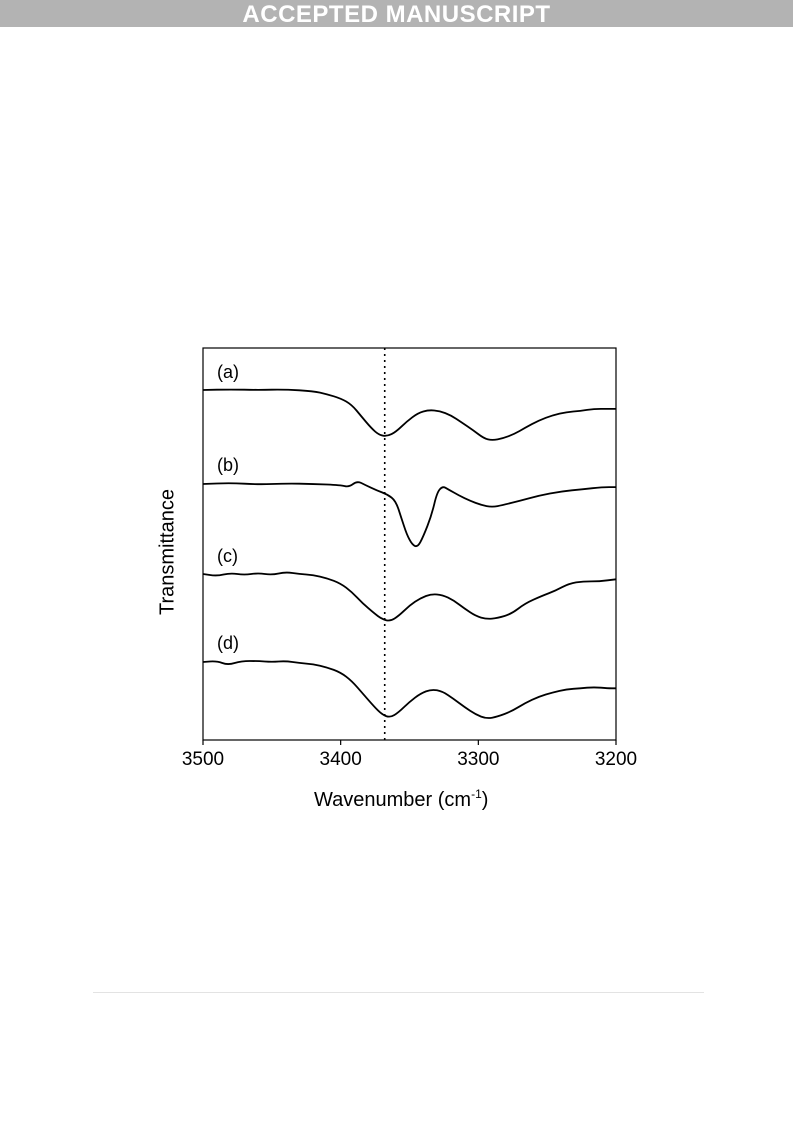  Describe the element at coordinates (409, 755) in the screenshot. I see `x-ticks-group: 3500 3400 3300 3200` at that location.